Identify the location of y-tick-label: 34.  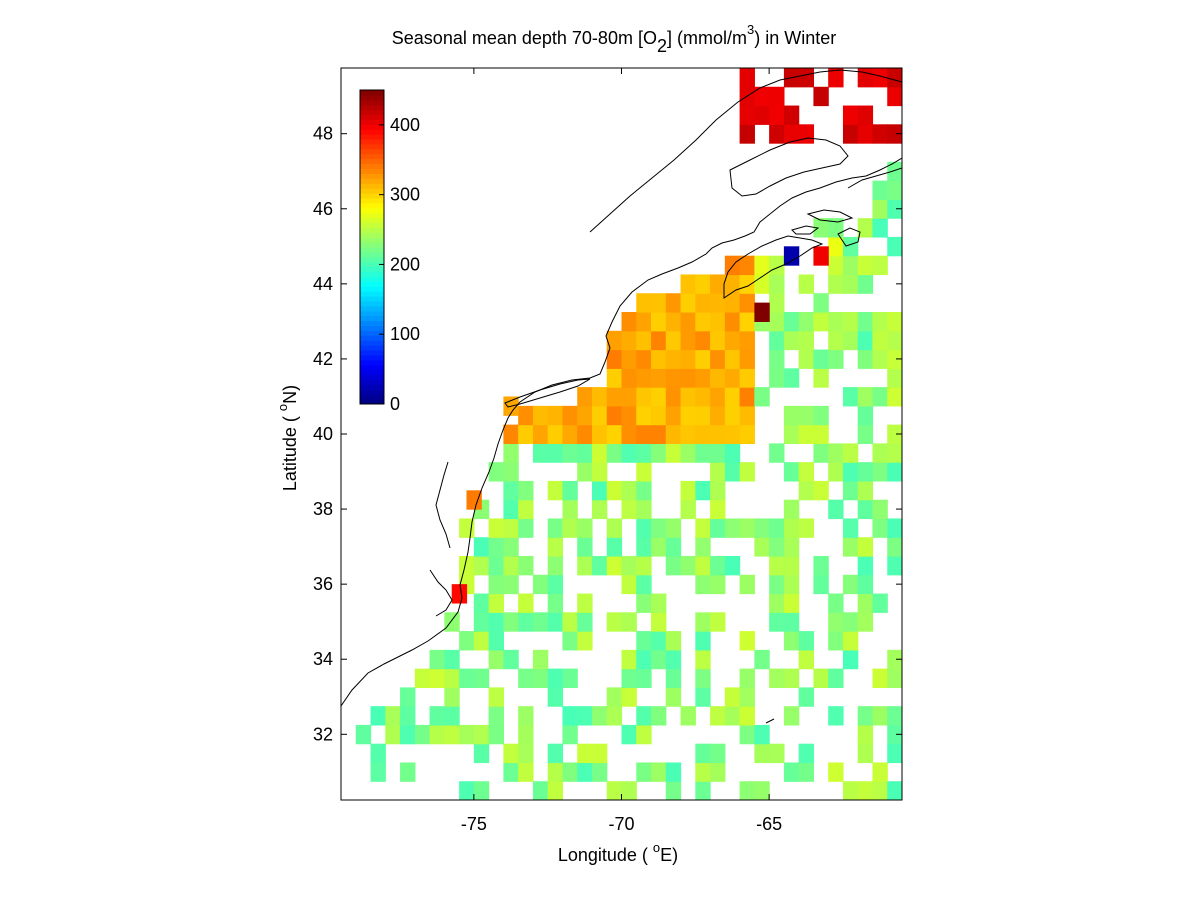
(323, 659).